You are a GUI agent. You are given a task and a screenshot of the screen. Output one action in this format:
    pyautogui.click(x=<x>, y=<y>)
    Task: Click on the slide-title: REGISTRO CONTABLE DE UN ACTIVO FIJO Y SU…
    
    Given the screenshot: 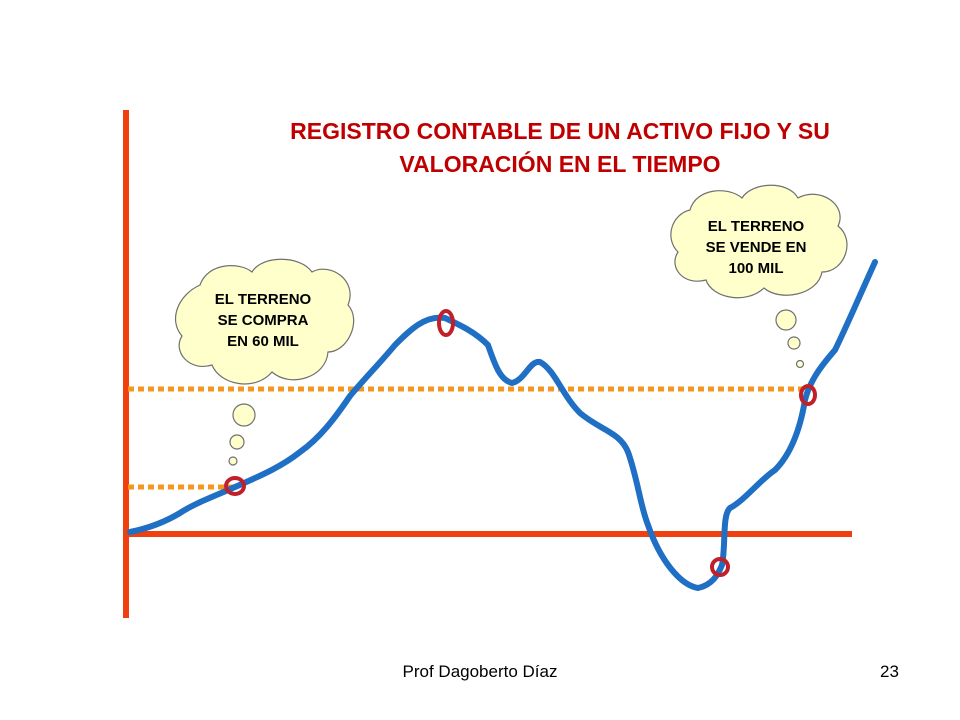 What is the action you would take?
    pyautogui.click(x=560, y=148)
    